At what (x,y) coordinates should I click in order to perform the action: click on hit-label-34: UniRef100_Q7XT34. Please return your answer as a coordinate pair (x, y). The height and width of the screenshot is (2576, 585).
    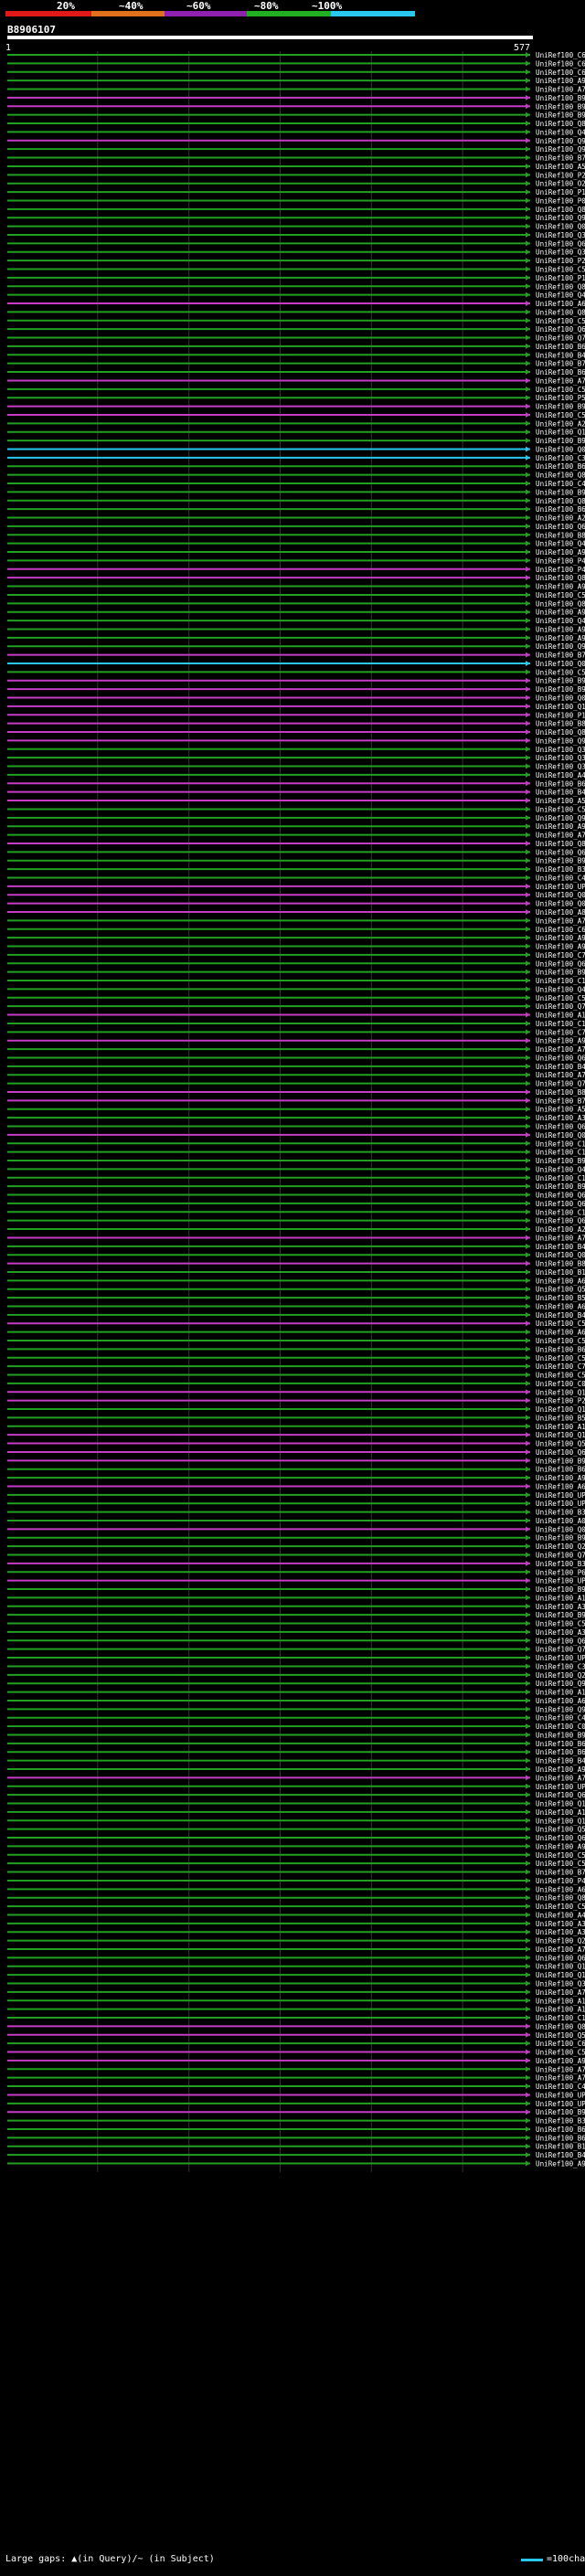
    Looking at the image, I should click on (561, 338).